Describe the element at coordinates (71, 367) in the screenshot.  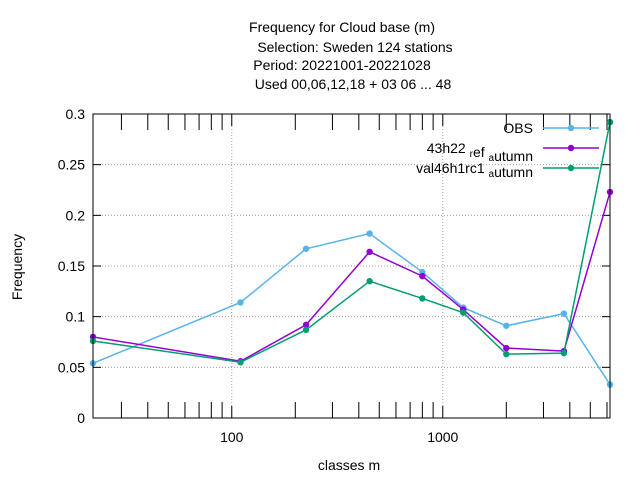
I see `y-tick-label: 0.05` at that location.